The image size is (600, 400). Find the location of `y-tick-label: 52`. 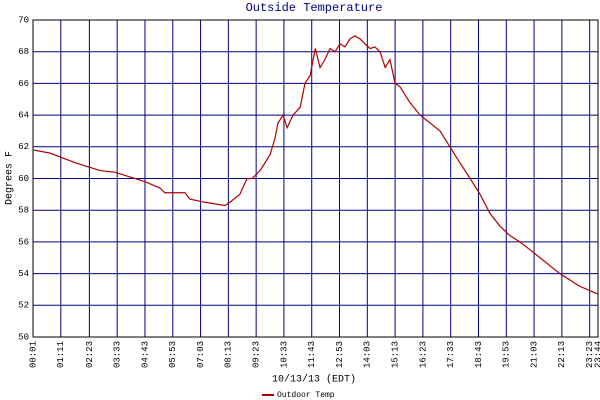

y-tick-label: 52 is located at coordinates (23, 306).